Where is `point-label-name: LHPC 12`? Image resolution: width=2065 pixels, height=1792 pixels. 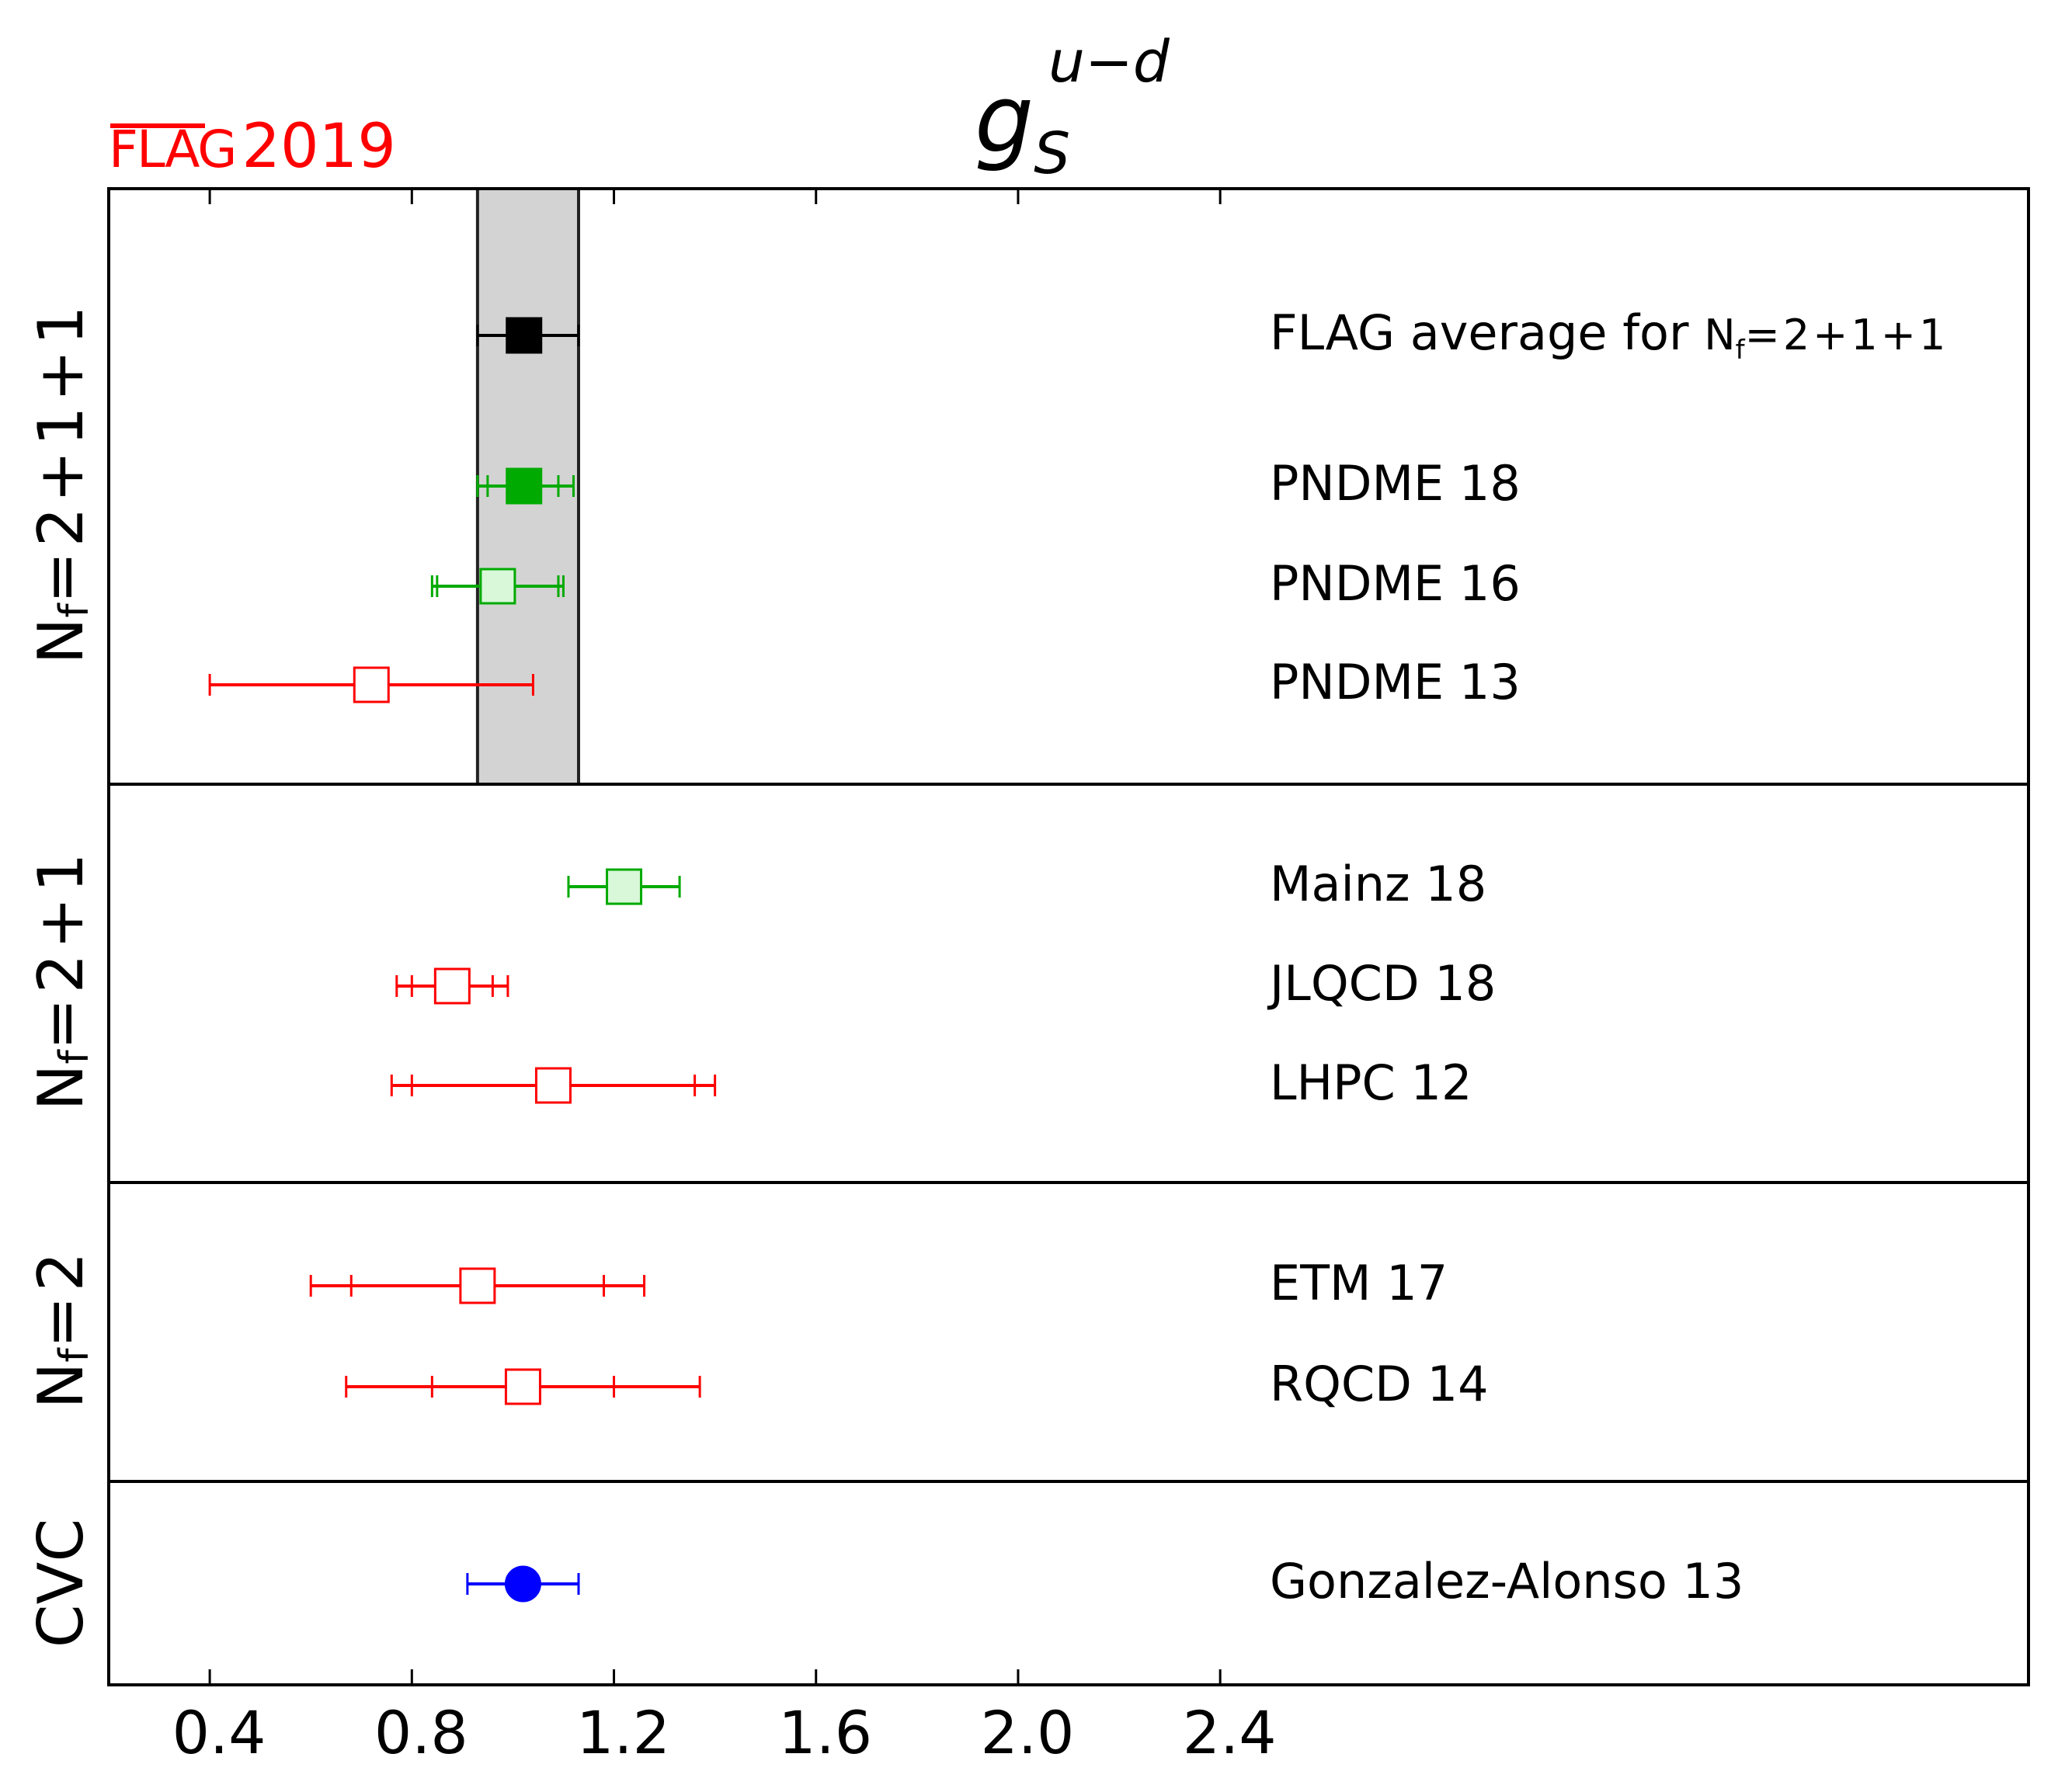
point-label-name: LHPC 12 is located at coordinates (1371, 1082).